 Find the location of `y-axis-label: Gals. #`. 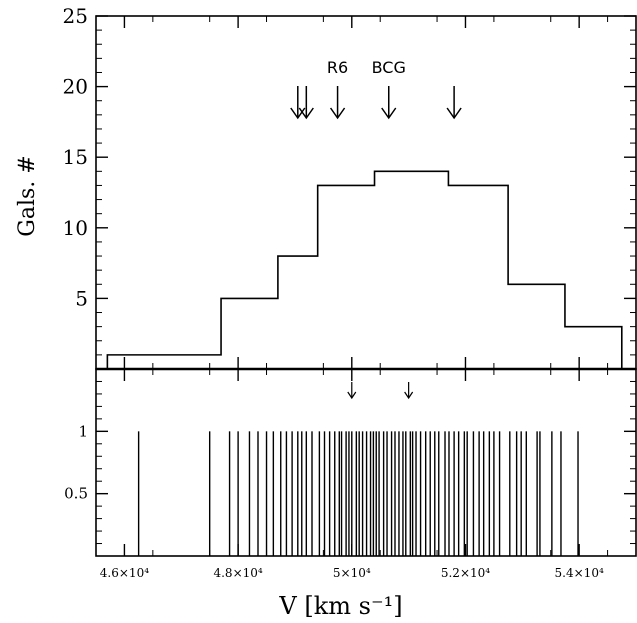

y-axis-label: Gals. # is located at coordinates (27, 195).